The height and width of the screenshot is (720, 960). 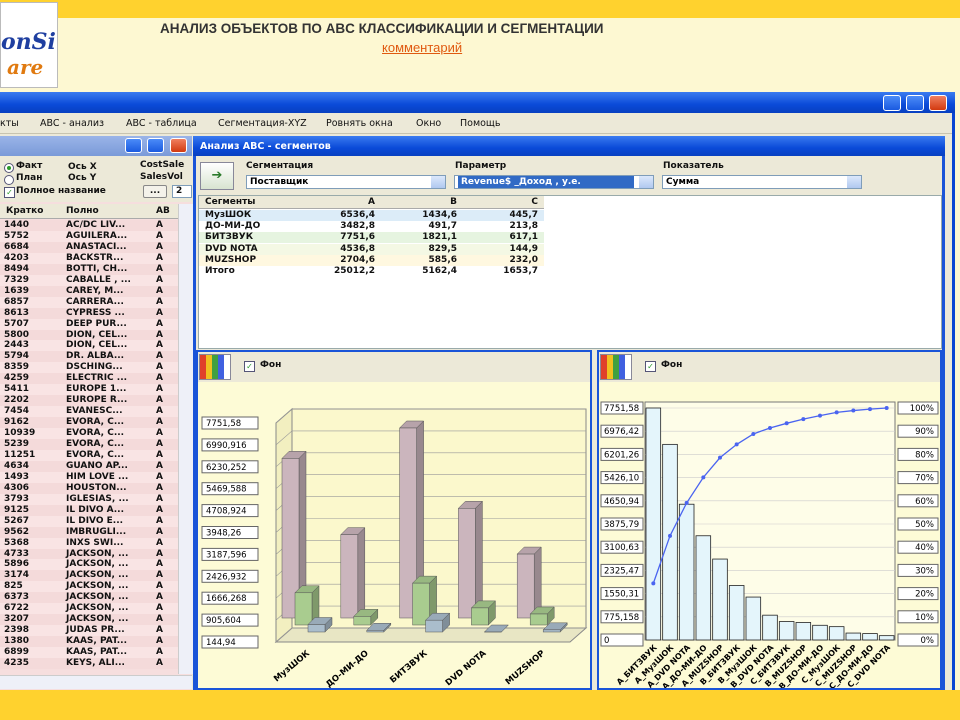 I want to click on table-row: 2398 JUDAS PR... A, so click(x=89, y=631).